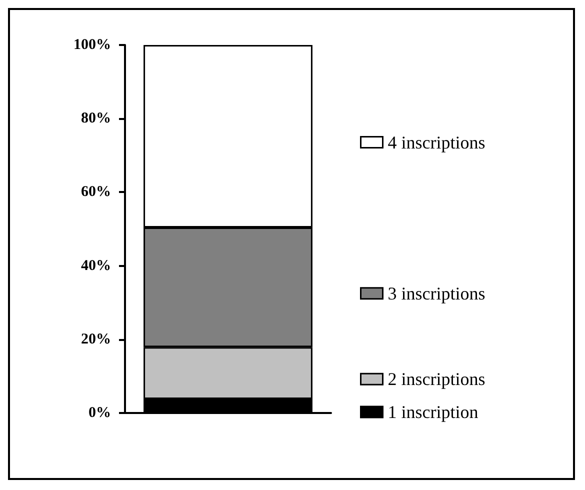 The height and width of the screenshot is (490, 585). I want to click on legend-label: 1 inscription, so click(433, 412).